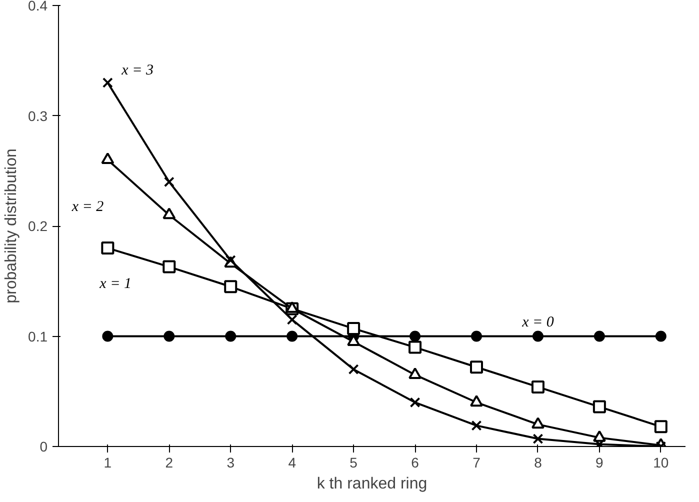  I want to click on x-tick-label: 6, so click(415, 462).